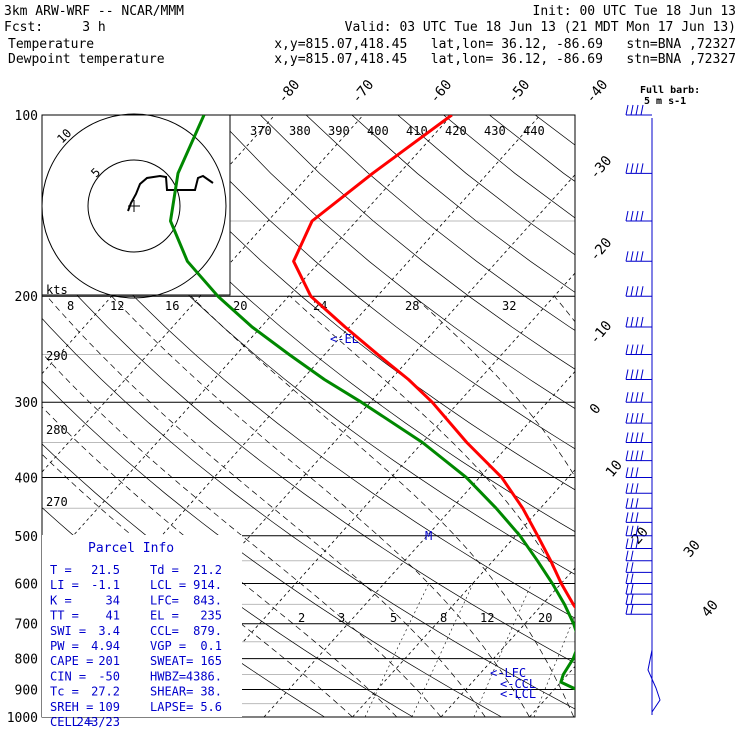 The width and height of the screenshot is (740, 740). Describe the element at coordinates (109, 631) in the screenshot. I see `parcel-info-cell: 3.4` at that location.